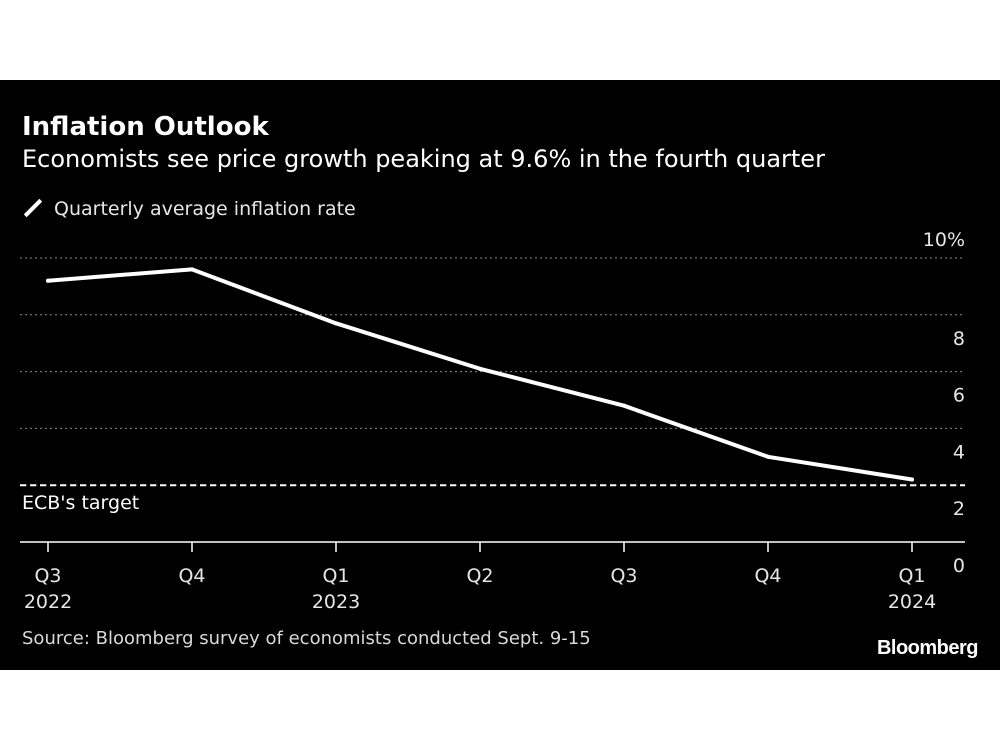  Describe the element at coordinates (959, 339) in the screenshot. I see `y-tick-label: 8` at that location.